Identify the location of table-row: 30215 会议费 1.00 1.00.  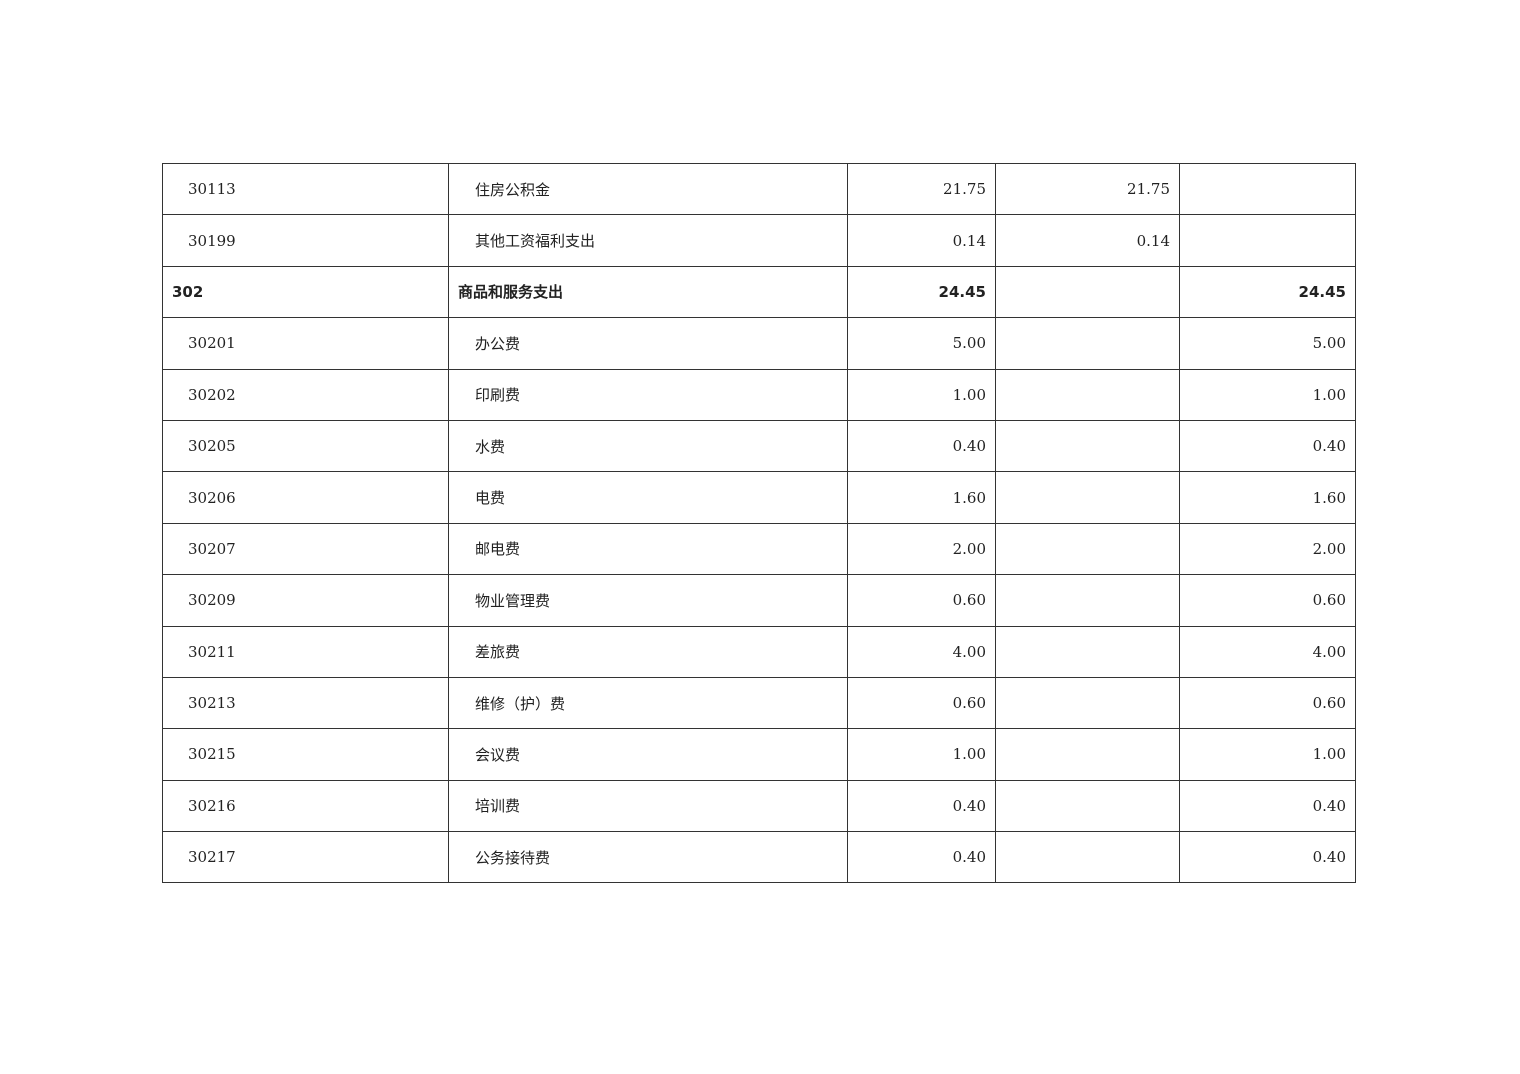
(759, 754).